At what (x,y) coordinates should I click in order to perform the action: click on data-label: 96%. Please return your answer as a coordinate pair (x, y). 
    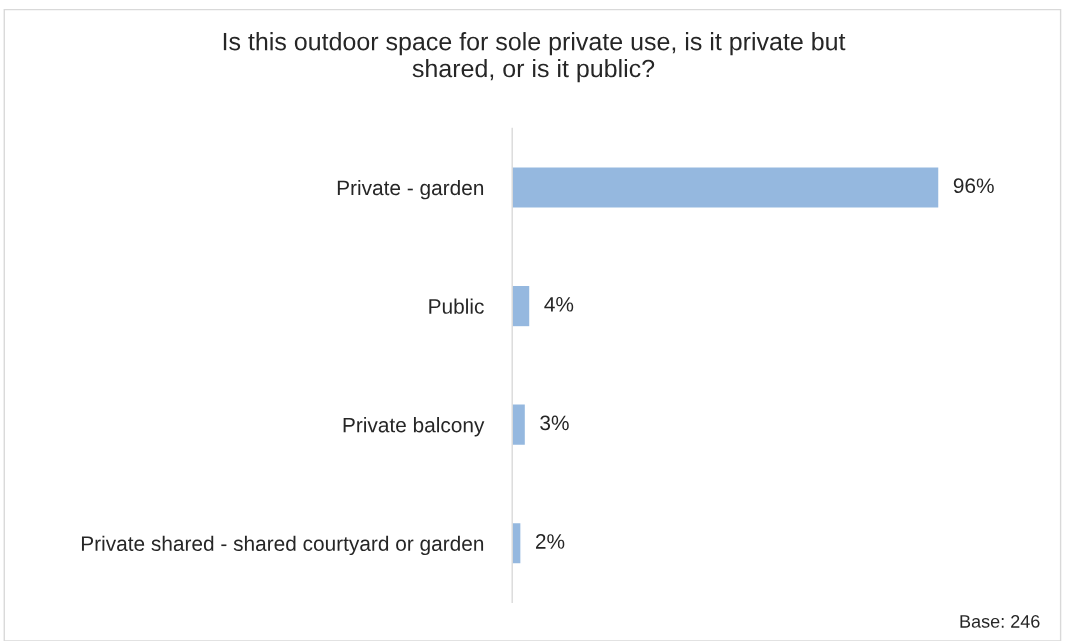
    Looking at the image, I should click on (973, 186).